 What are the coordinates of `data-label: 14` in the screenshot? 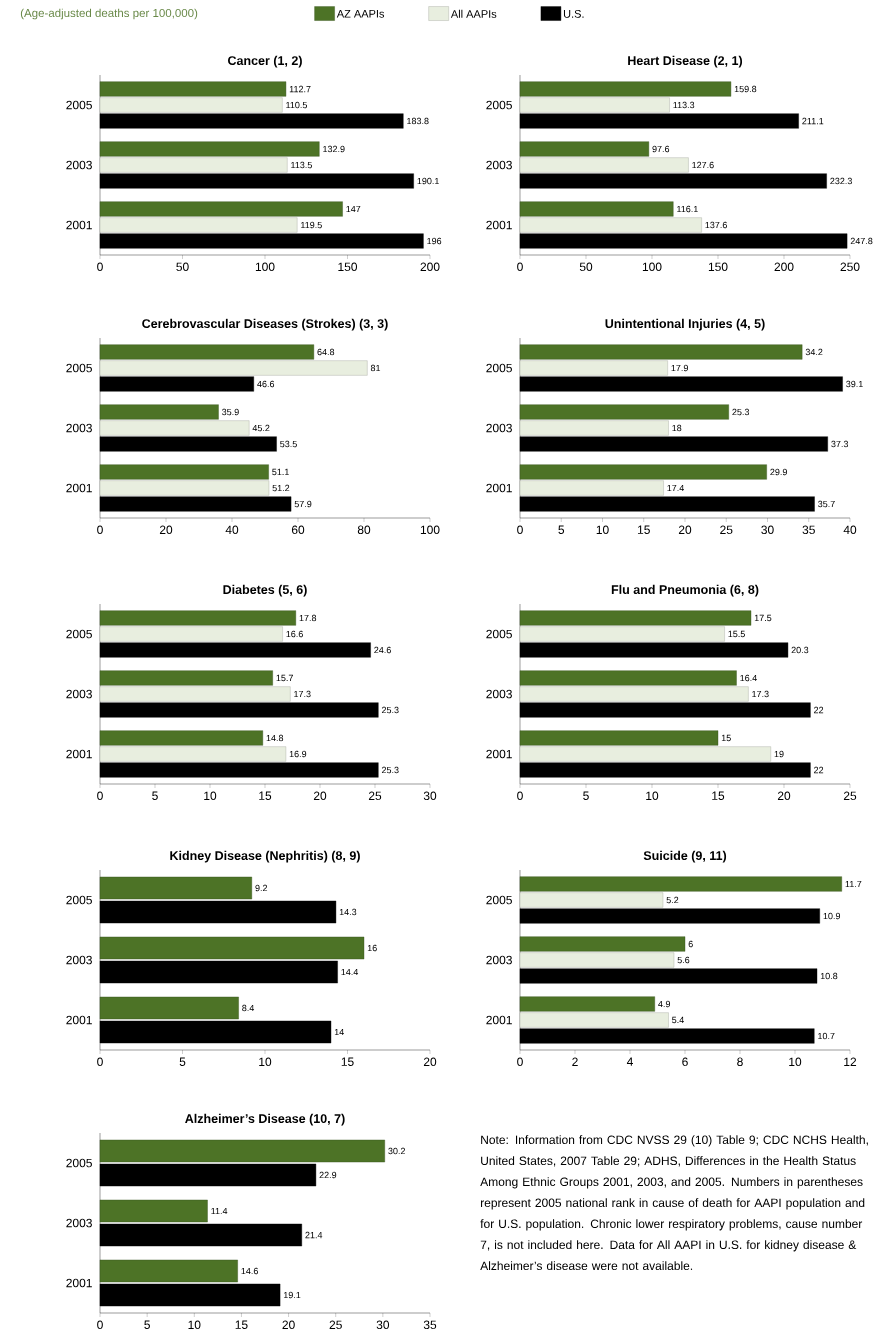 It's located at (339, 1032).